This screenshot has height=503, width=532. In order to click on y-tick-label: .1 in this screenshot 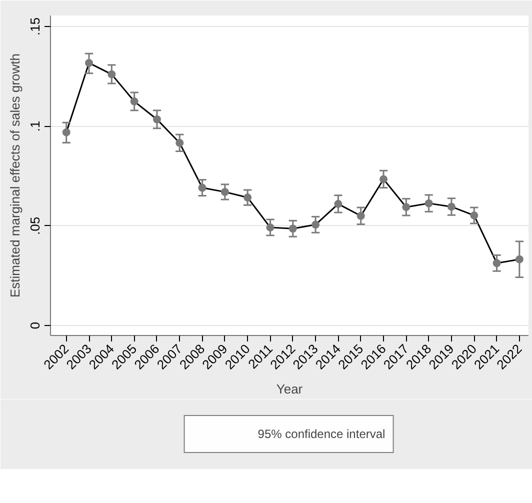, I will do `click(35, 126)`.